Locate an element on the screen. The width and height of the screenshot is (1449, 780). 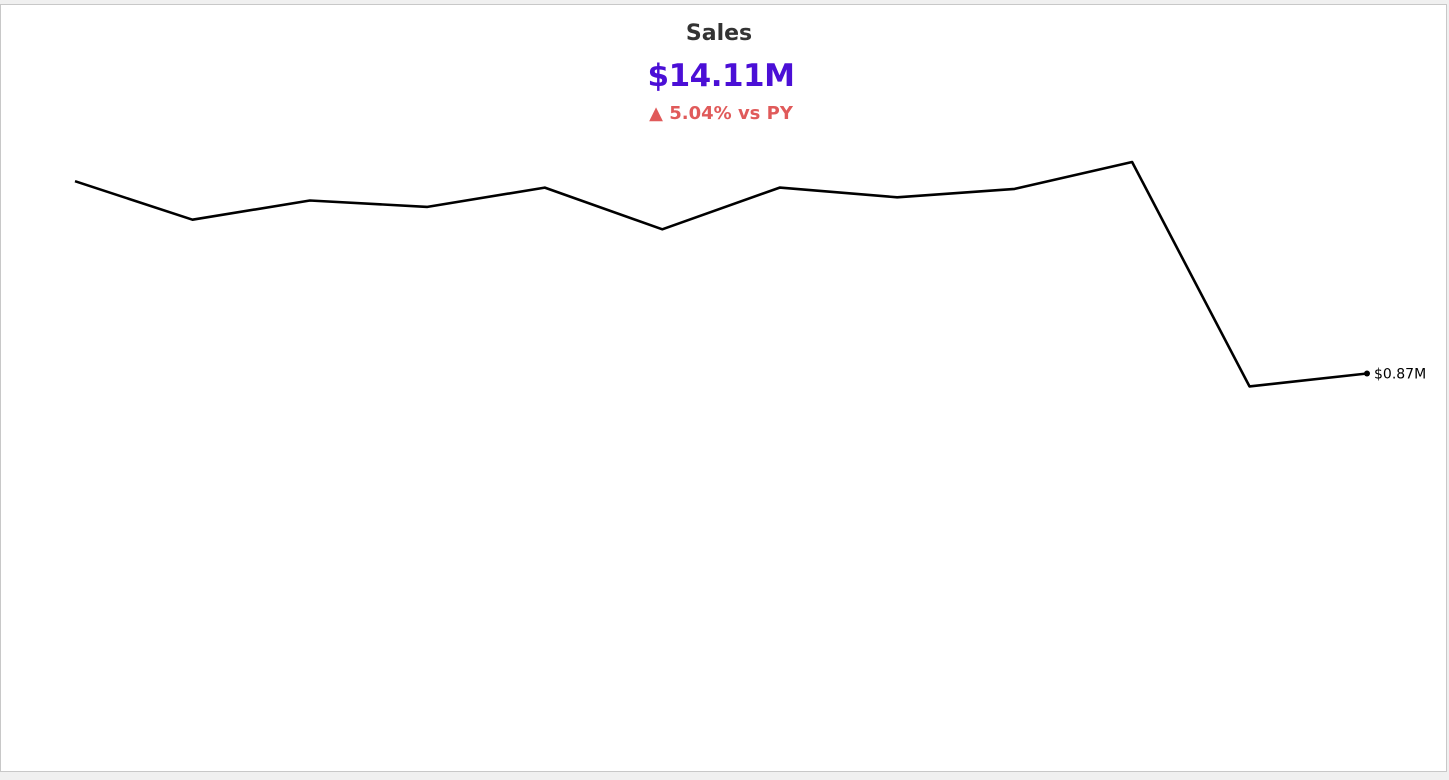
kpi-change: ▲ 5.04% vs PY is located at coordinates (721, 113).